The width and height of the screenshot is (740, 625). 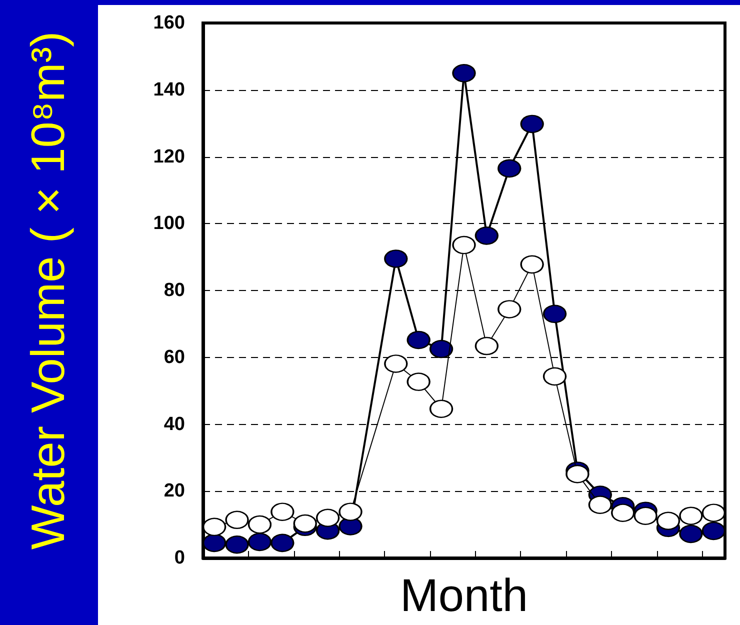 What do you see at coordinates (169, 23) in the screenshot?
I see `y-tick-label: 160` at bounding box center [169, 23].